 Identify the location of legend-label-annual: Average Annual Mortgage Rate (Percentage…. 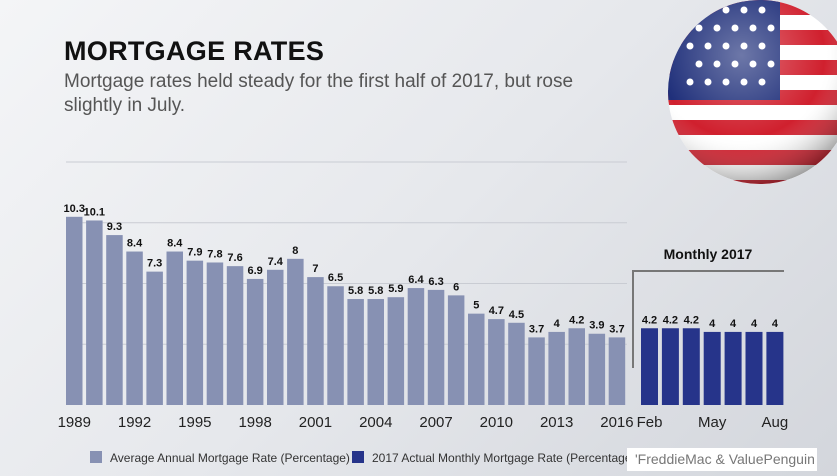
(230, 458).